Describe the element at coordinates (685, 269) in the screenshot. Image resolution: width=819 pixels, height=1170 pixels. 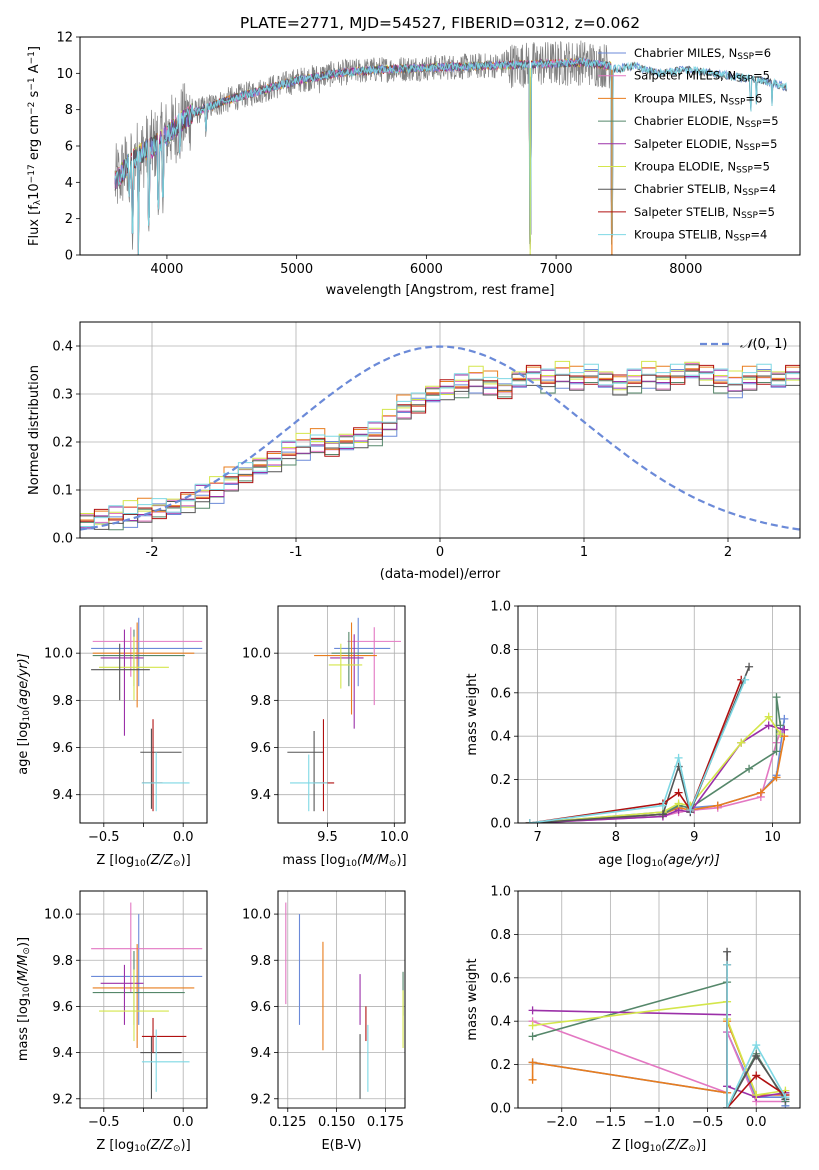
I see `x-tick-label: 8000` at that location.